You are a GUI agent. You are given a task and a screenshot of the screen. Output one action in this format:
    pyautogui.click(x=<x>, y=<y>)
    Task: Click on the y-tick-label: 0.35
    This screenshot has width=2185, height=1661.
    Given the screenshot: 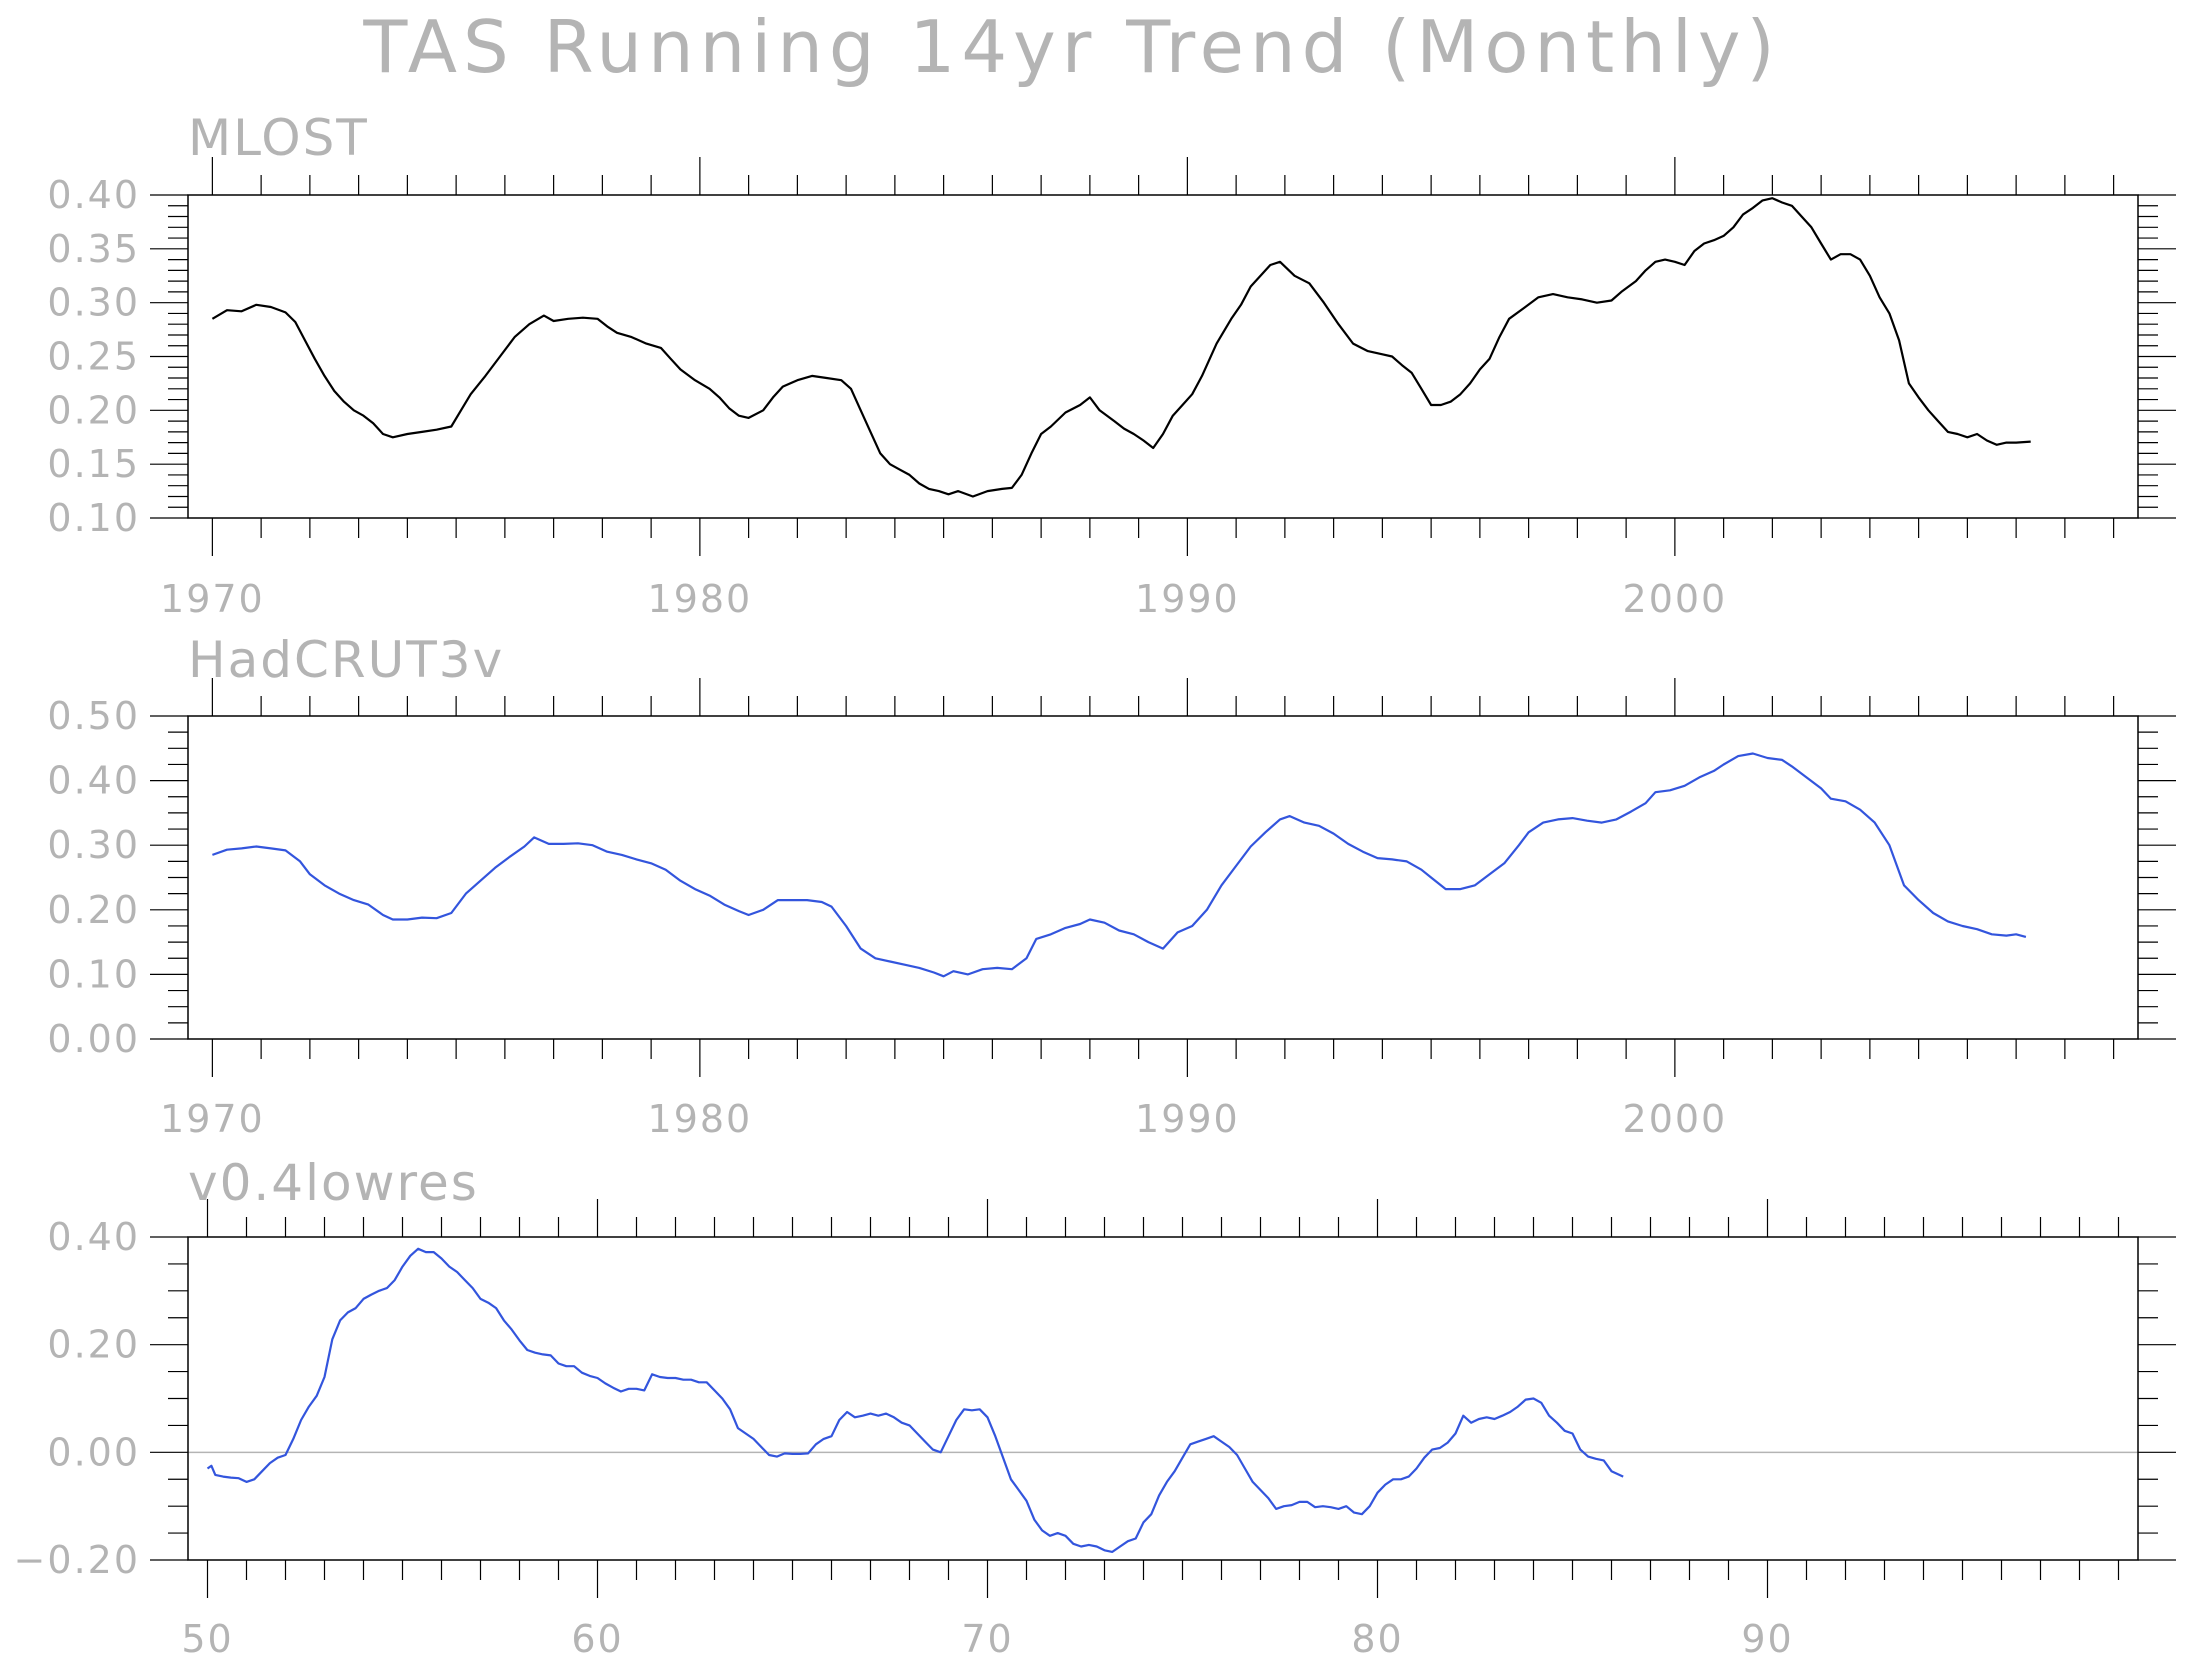 What is the action you would take?
    pyautogui.click(x=93, y=249)
    